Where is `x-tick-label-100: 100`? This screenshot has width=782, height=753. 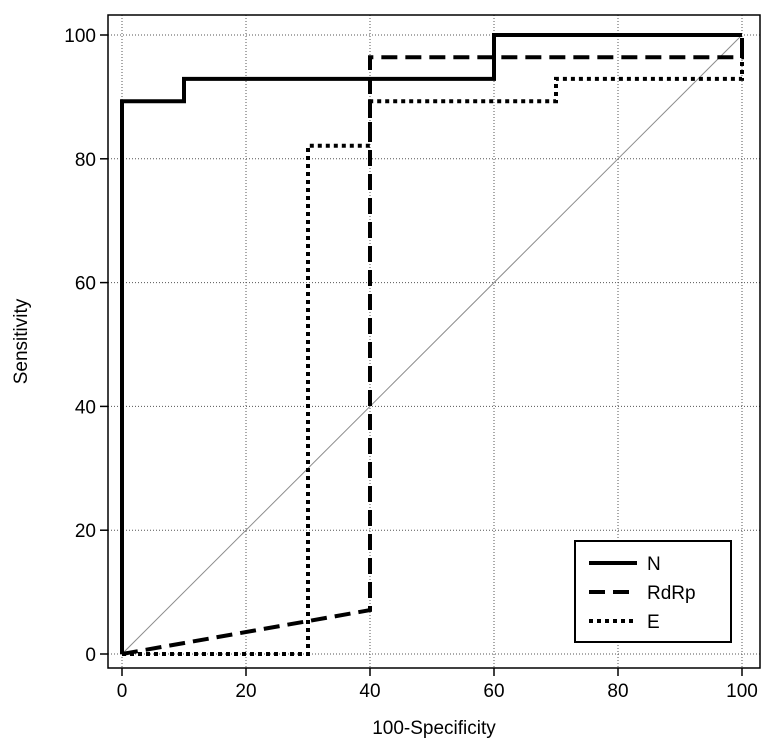 x-tick-label-100: 100 is located at coordinates (742, 691).